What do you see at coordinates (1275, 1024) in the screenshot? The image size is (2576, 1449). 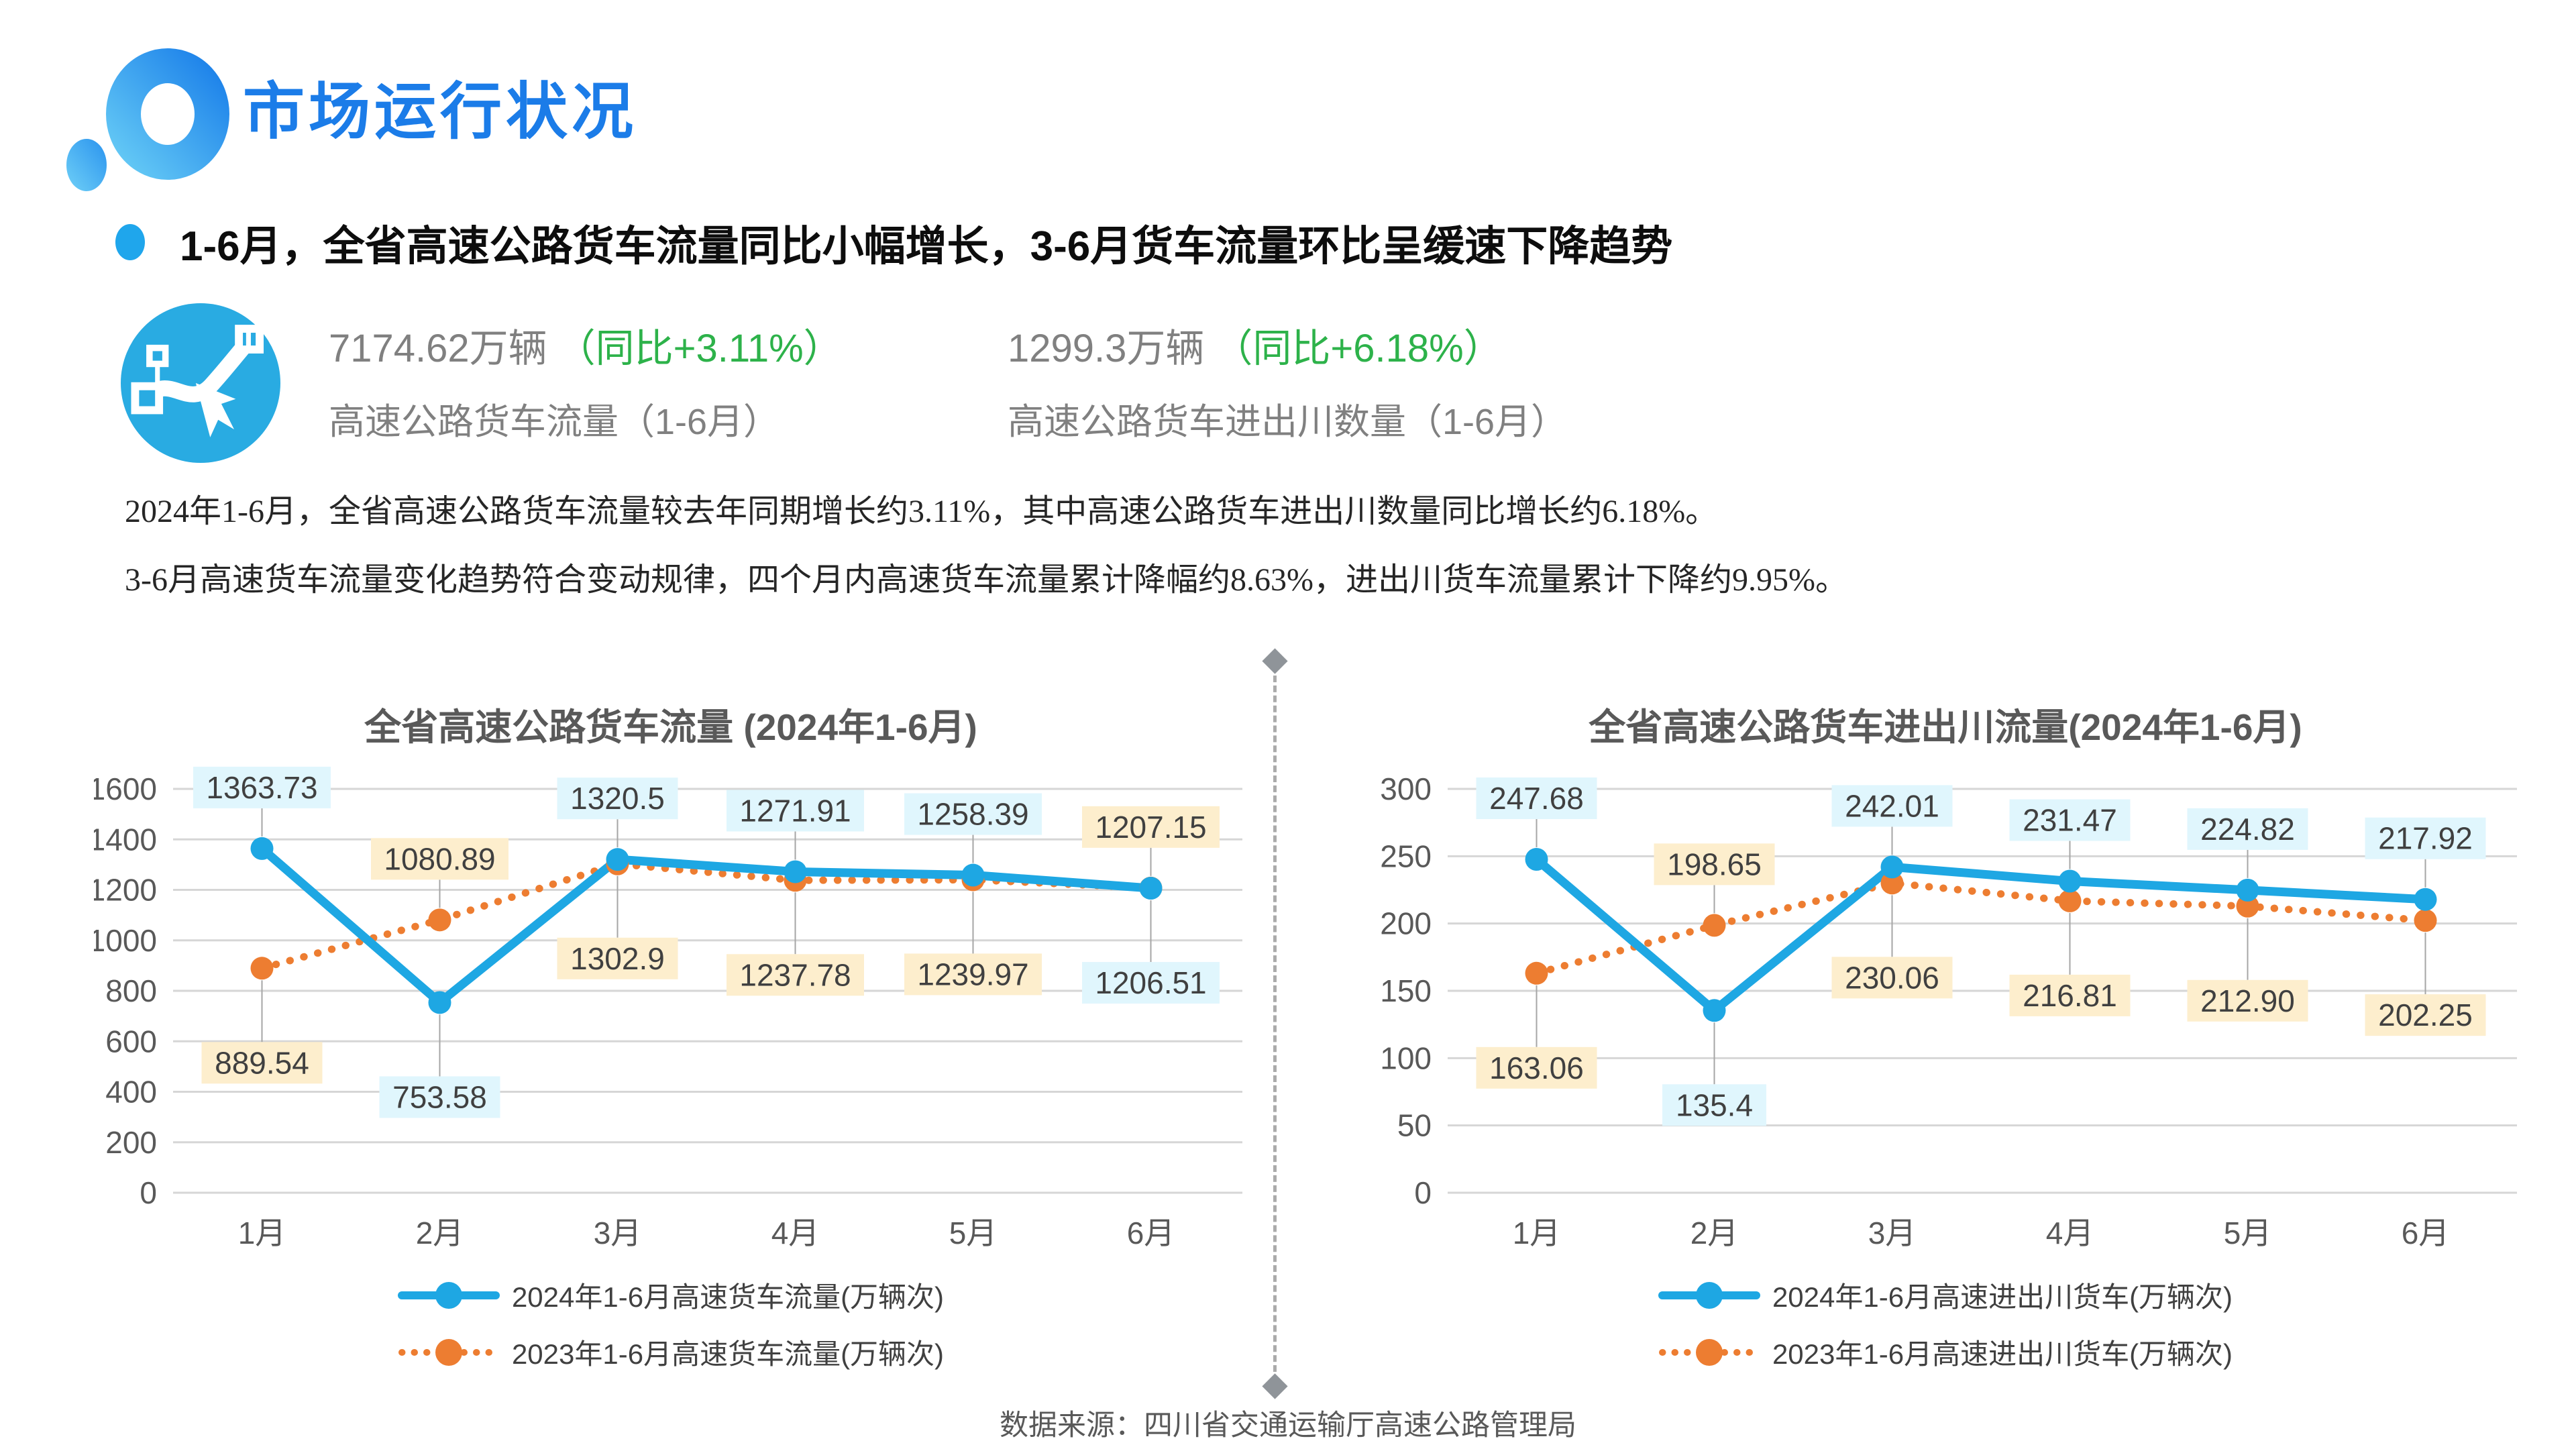 I see `dashed-line` at bounding box center [1275, 1024].